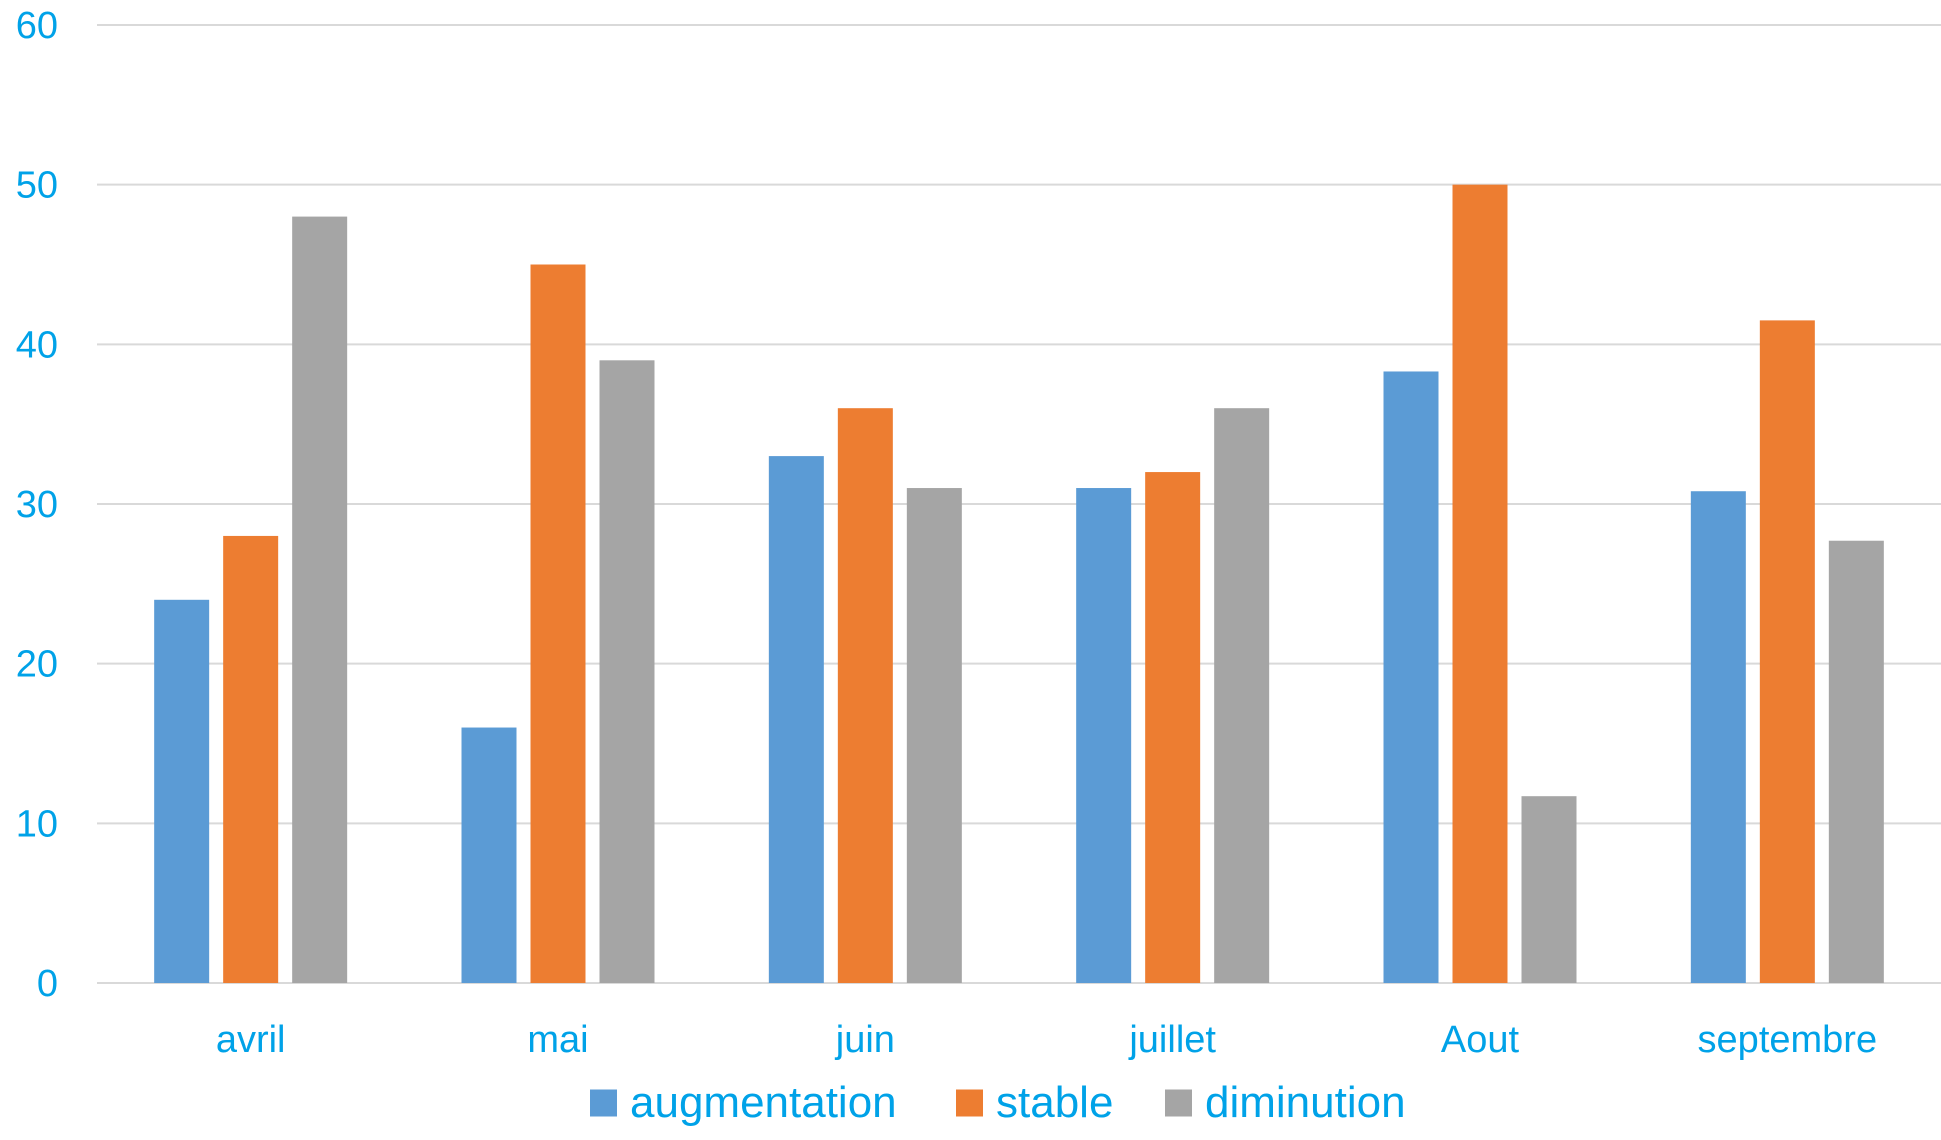  What do you see at coordinates (37, 26) in the screenshot?
I see `y-tick-label: 60` at bounding box center [37, 26].